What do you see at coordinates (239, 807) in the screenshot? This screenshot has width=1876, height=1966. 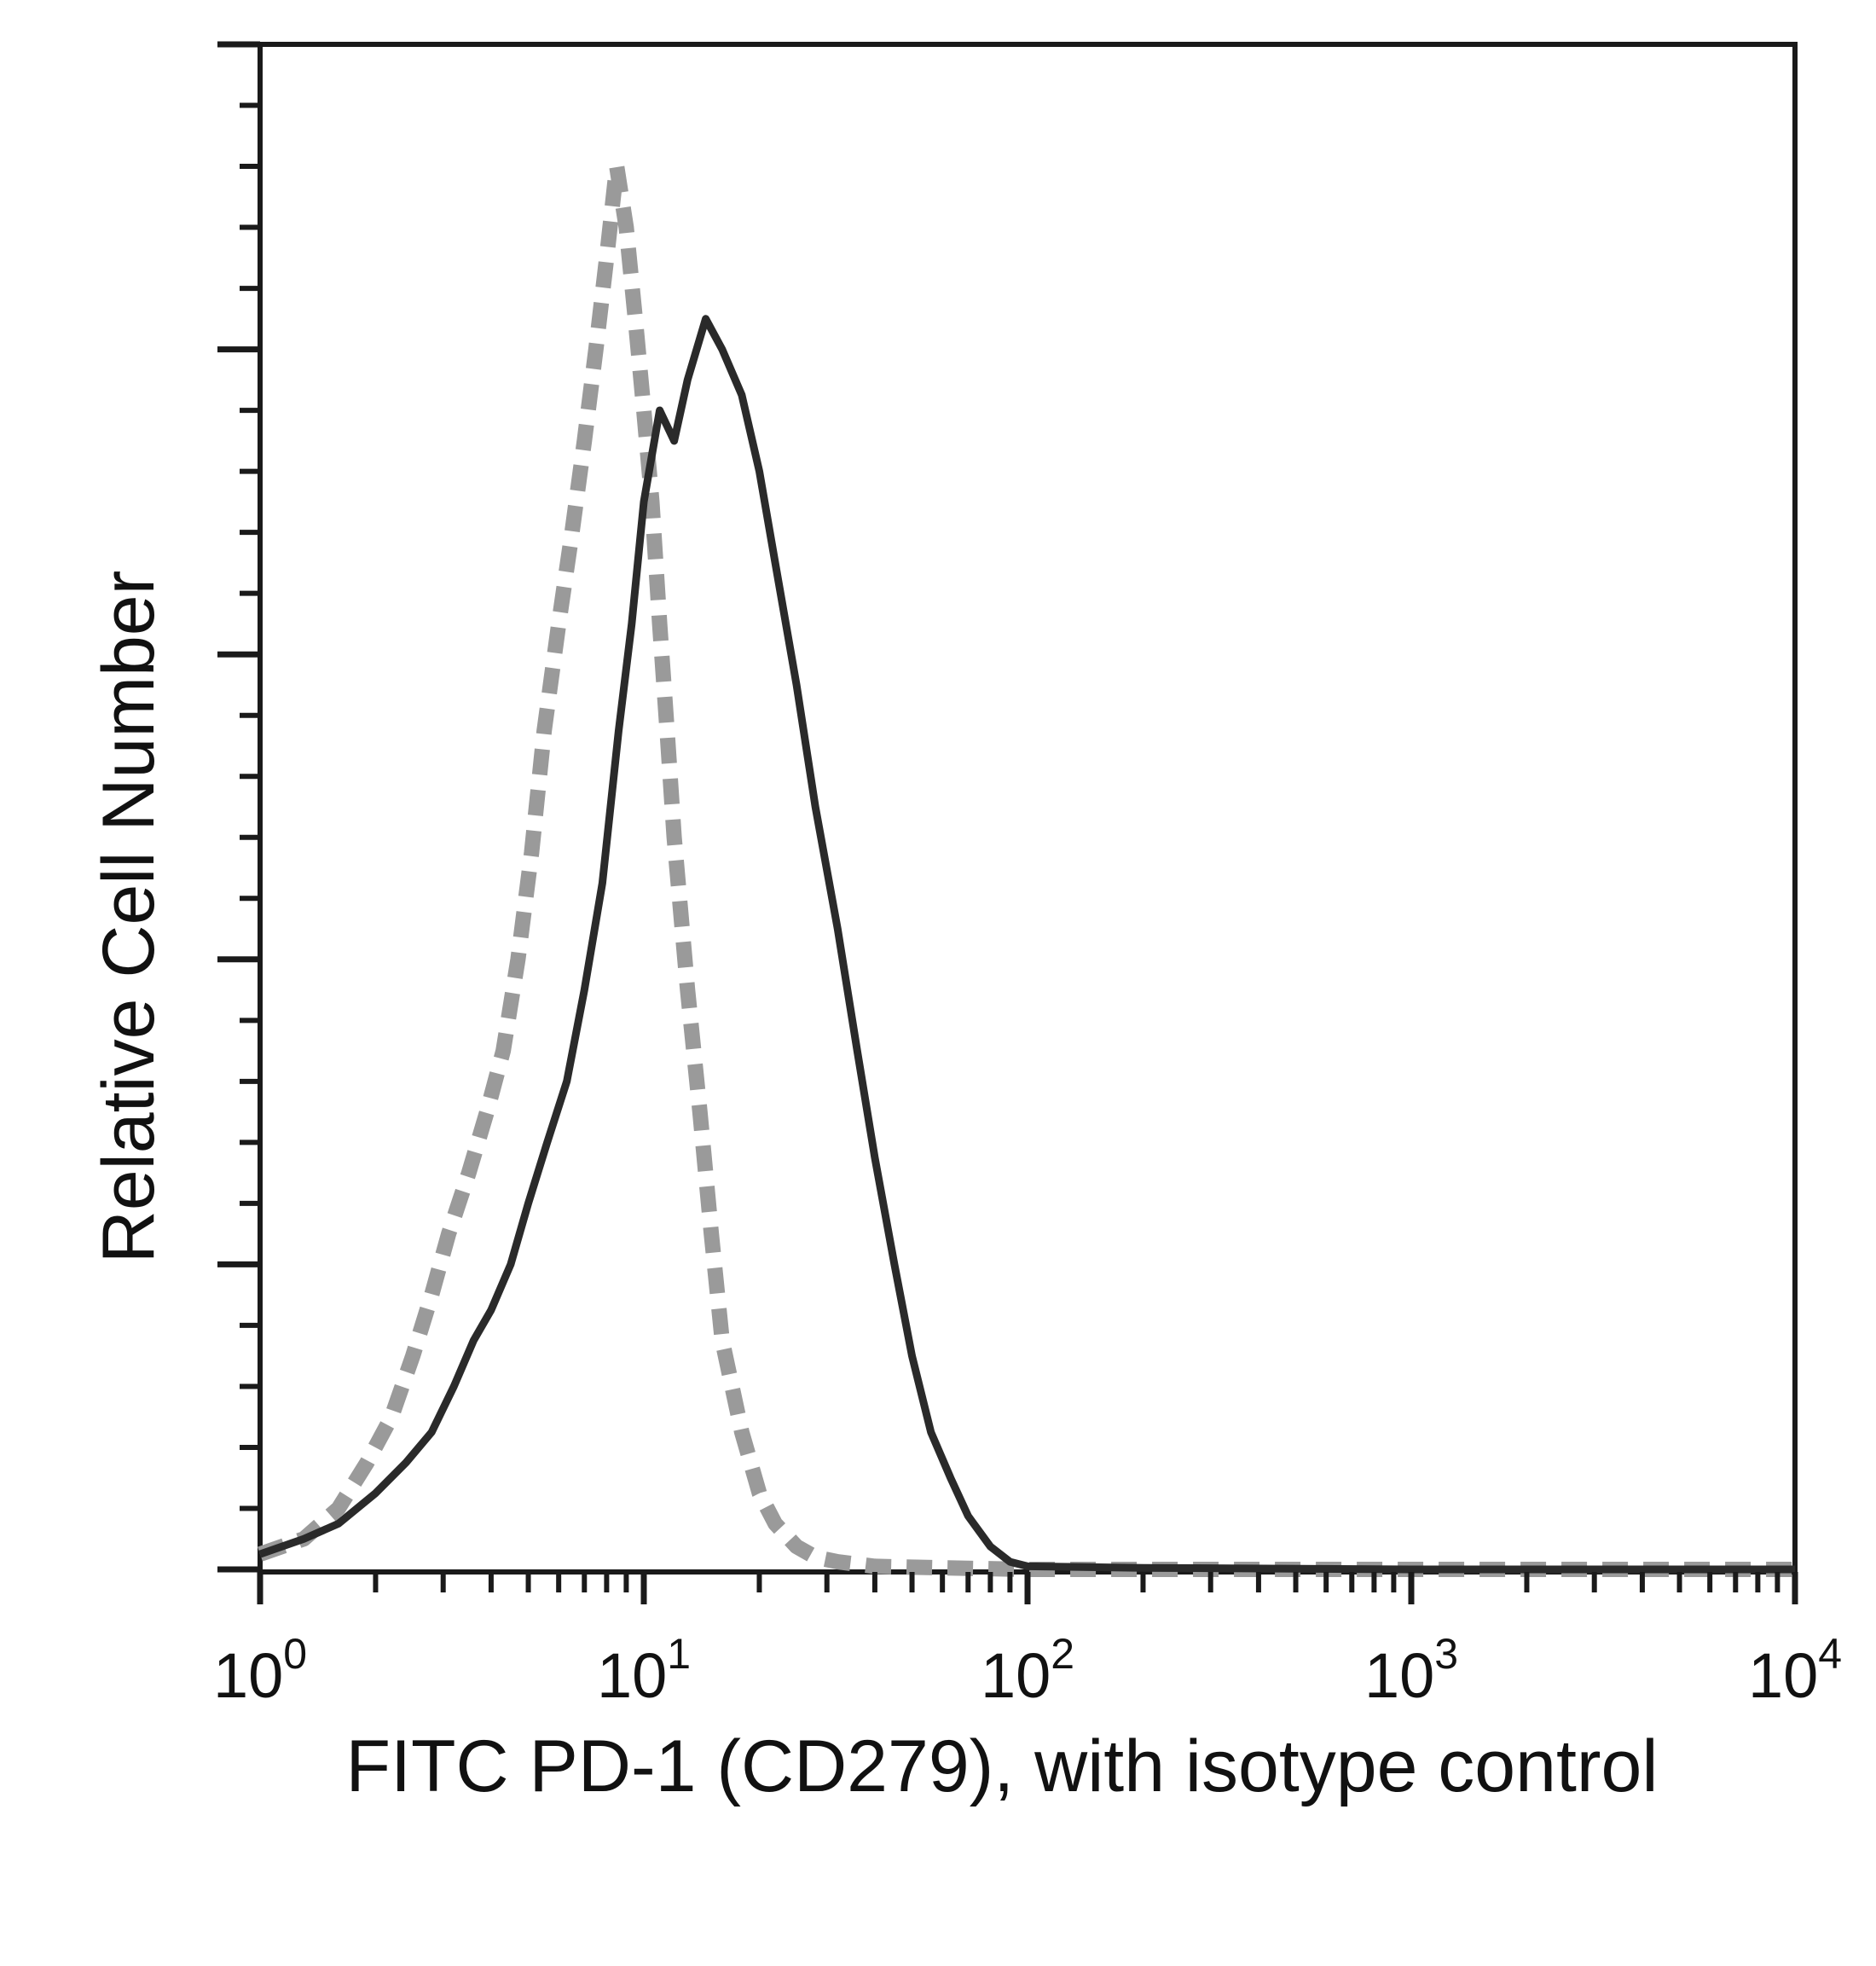 I see `y-axis-ticks` at bounding box center [239, 807].